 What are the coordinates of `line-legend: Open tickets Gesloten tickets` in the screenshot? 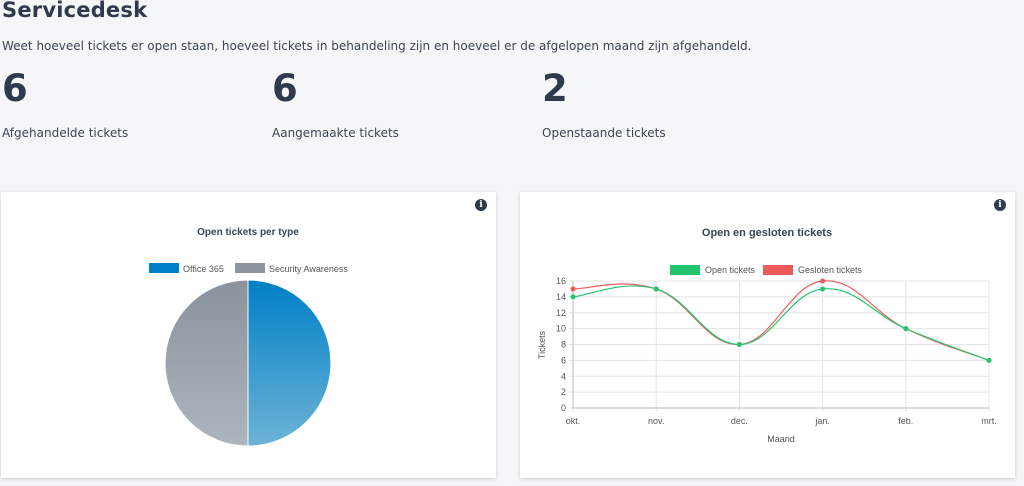 It's located at (766, 270).